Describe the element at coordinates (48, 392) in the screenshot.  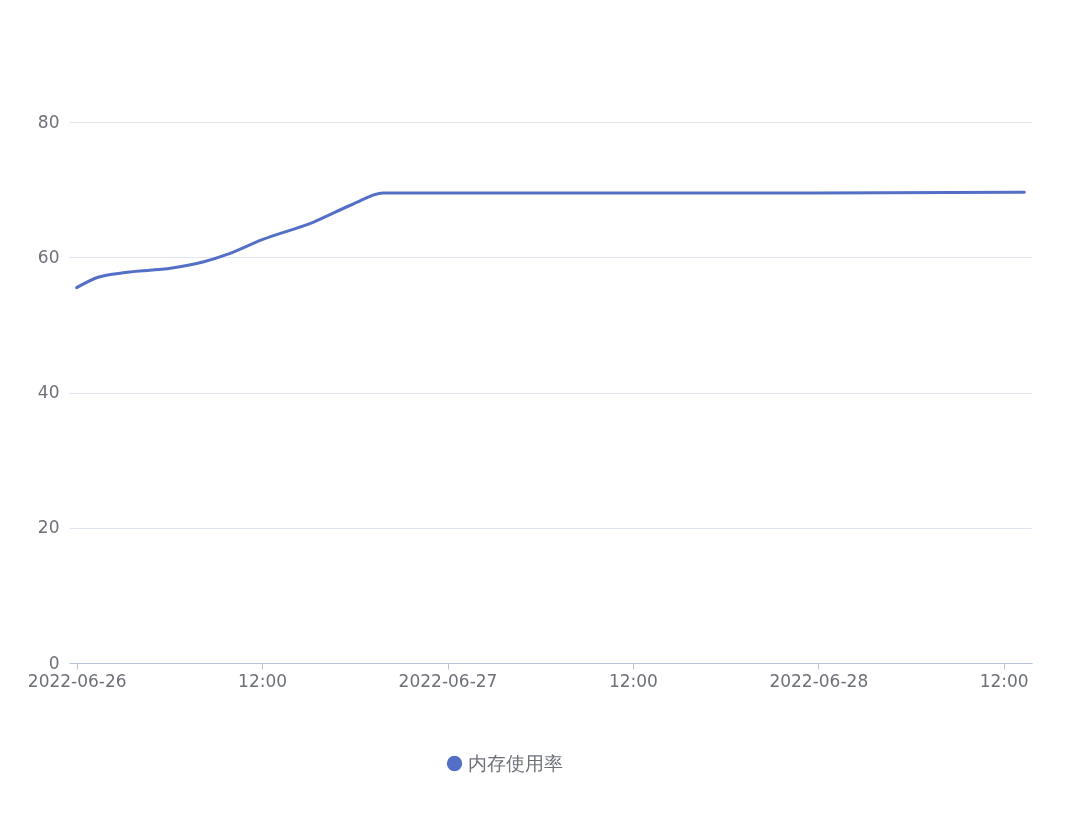
I see `y-tick-label: 40` at that location.